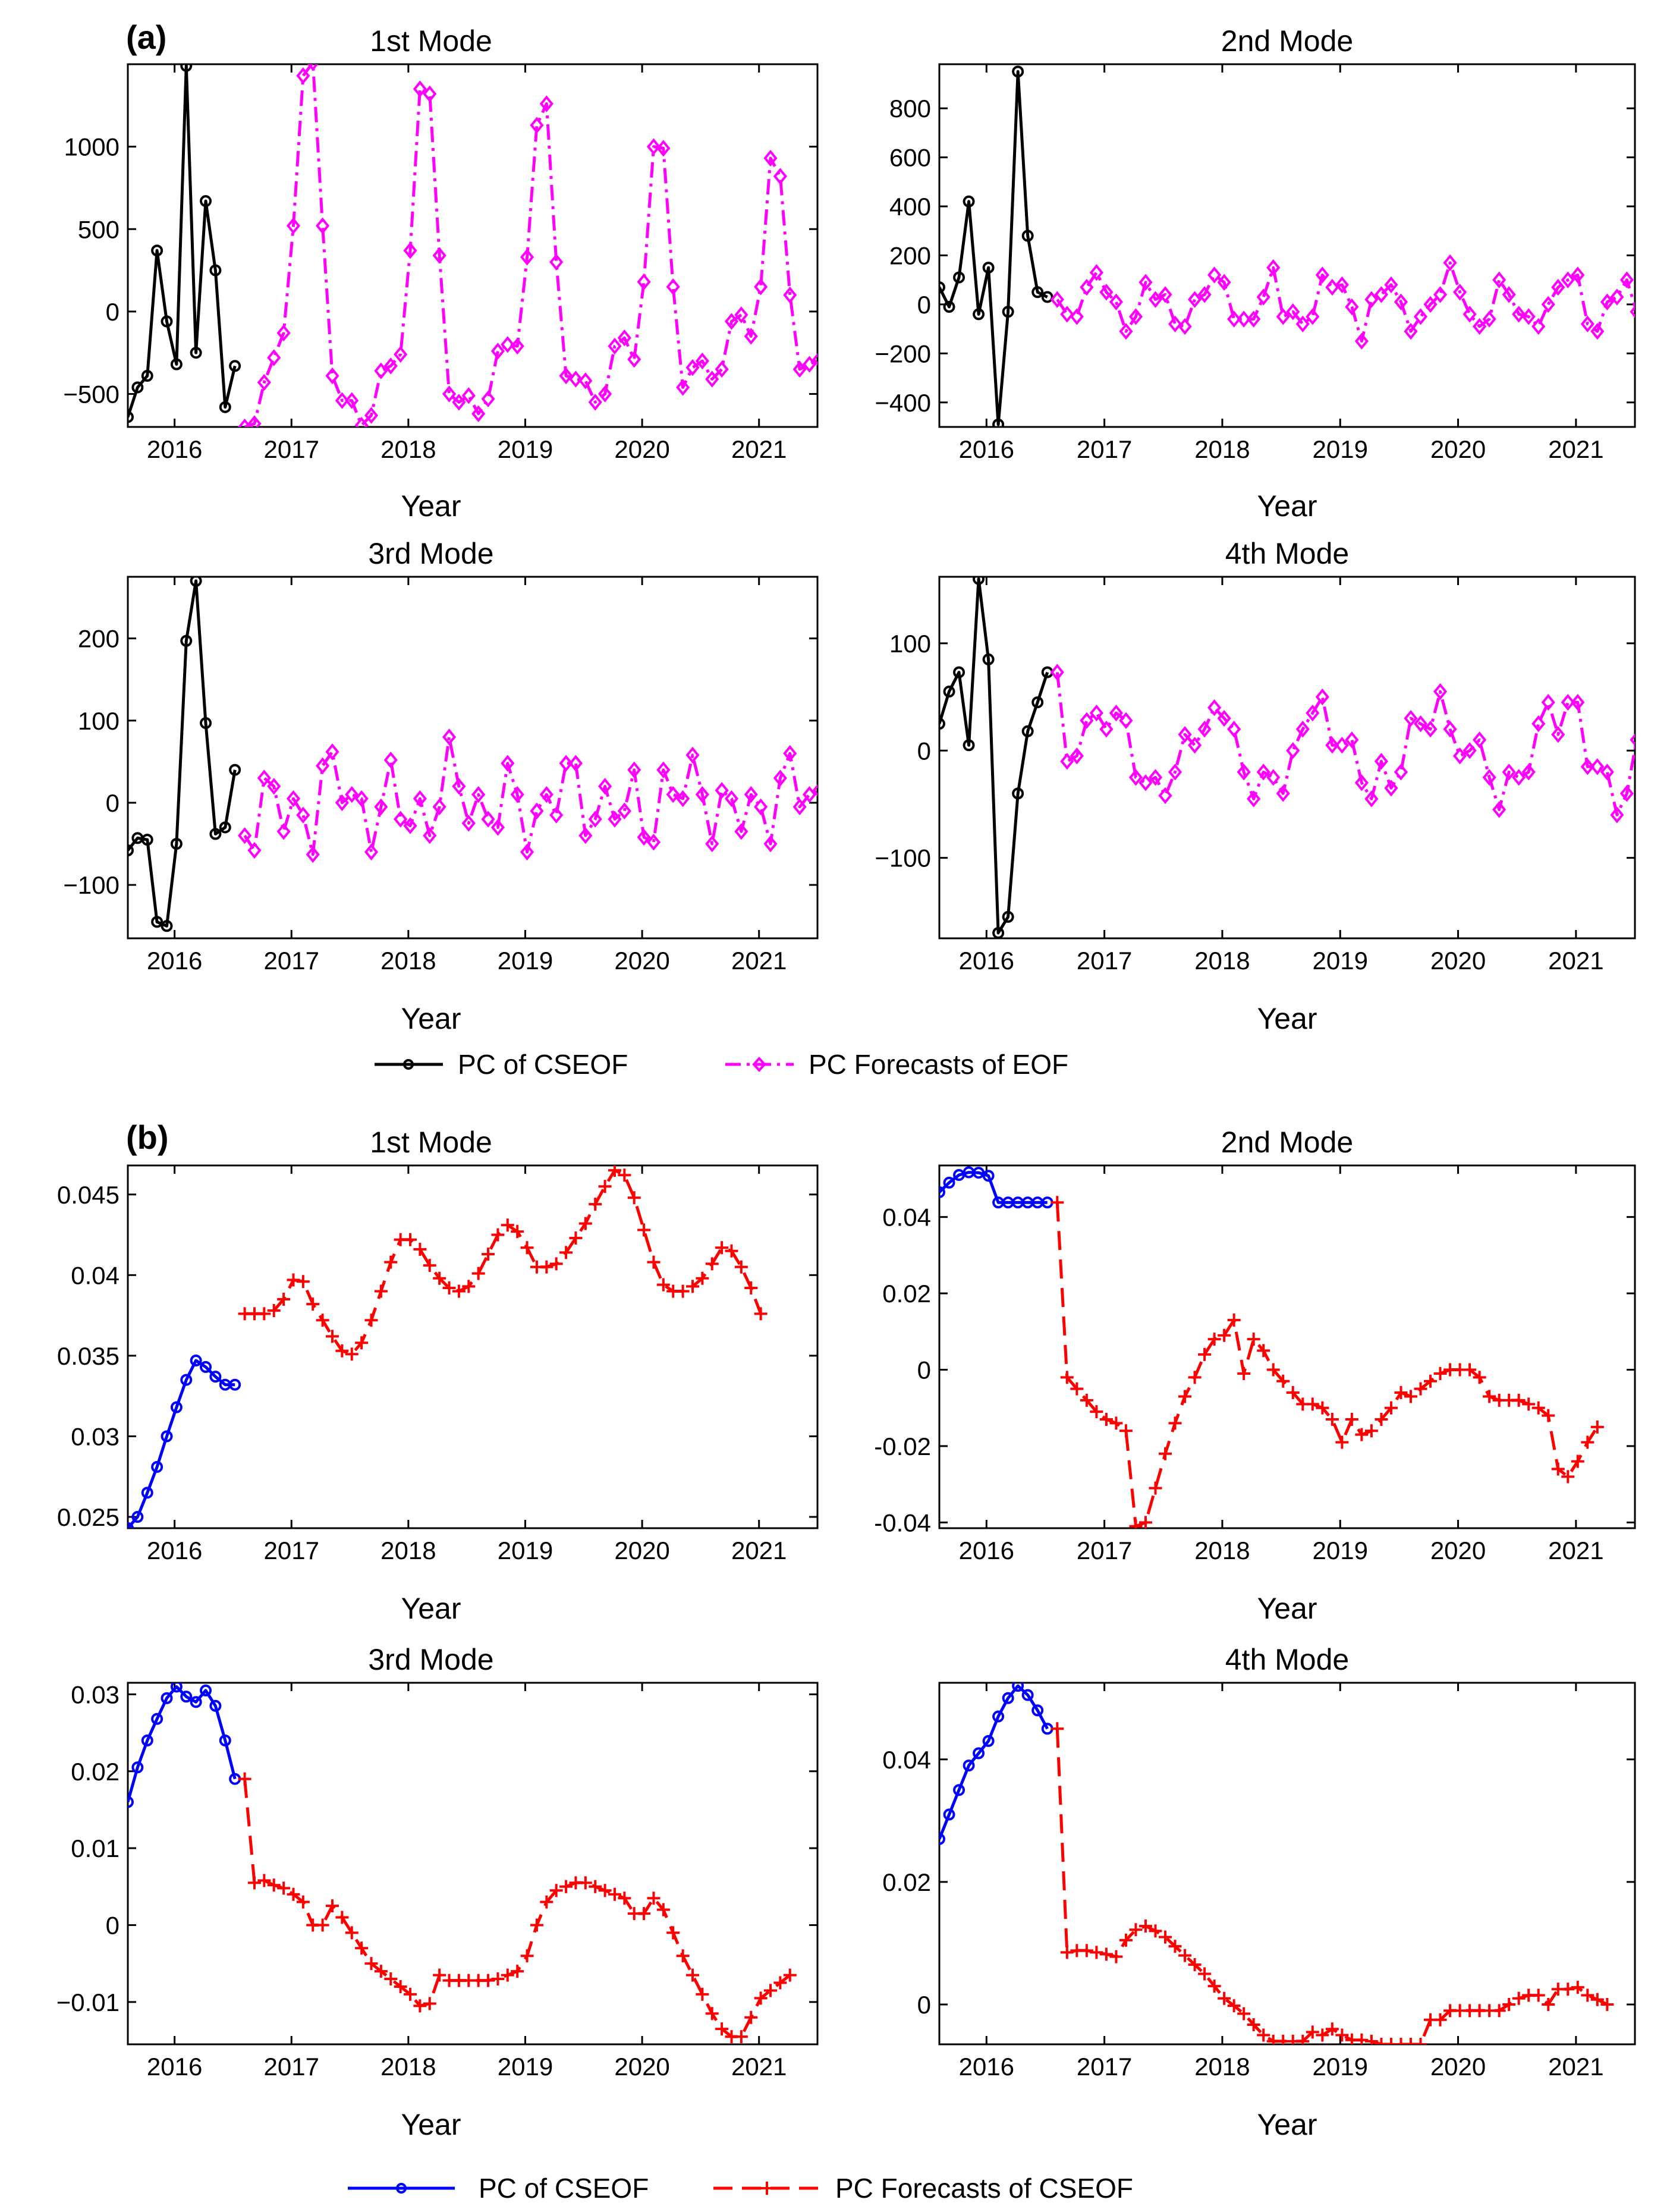 This screenshot has height=2212, width=1670. I want to click on chart-title: 3rd Mode, so click(430, 1660).